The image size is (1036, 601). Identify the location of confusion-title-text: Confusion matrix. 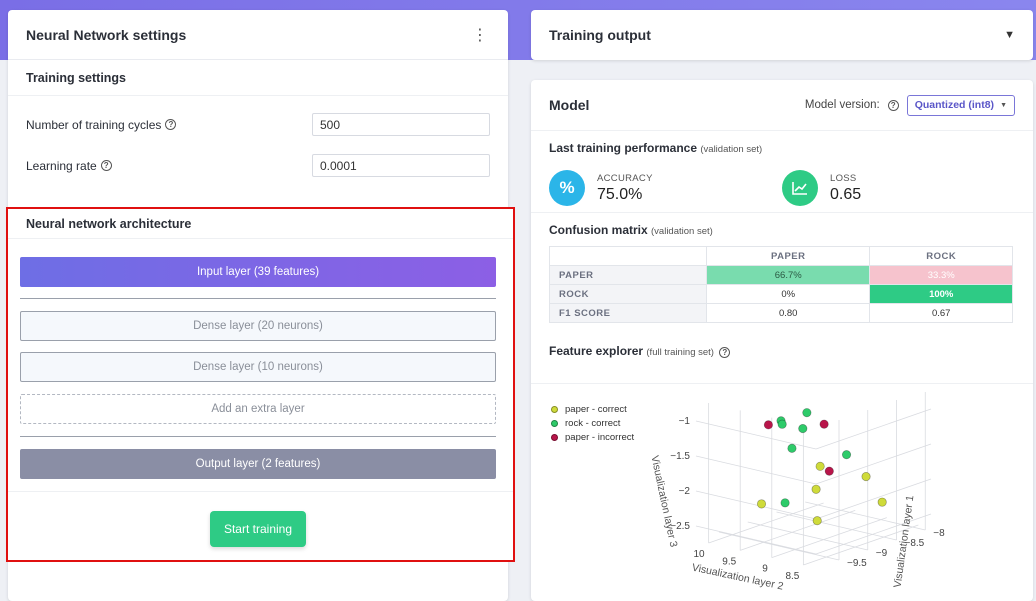
(598, 229).